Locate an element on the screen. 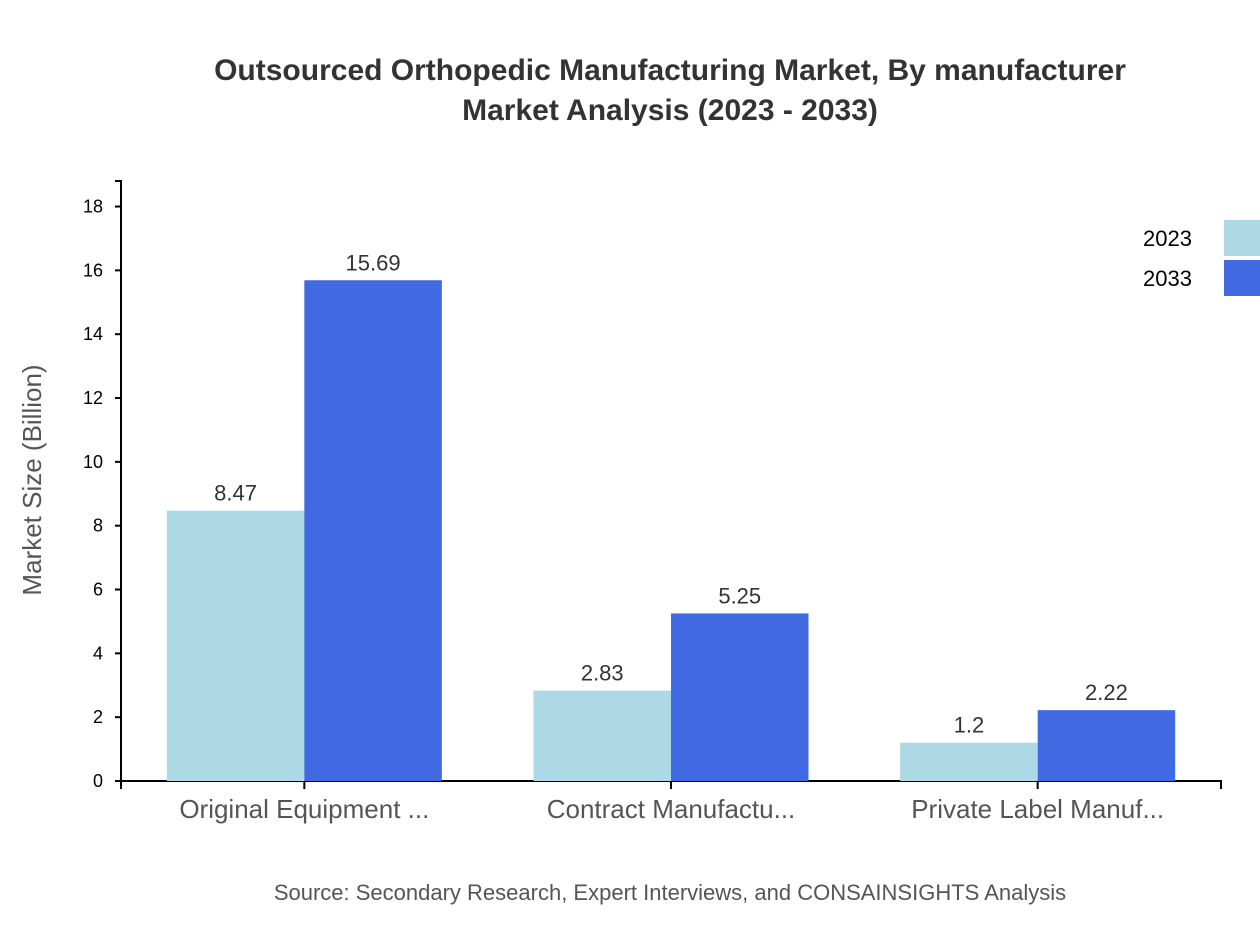 The height and width of the screenshot is (925, 1260). legend-label: 2033 is located at coordinates (1167, 278).